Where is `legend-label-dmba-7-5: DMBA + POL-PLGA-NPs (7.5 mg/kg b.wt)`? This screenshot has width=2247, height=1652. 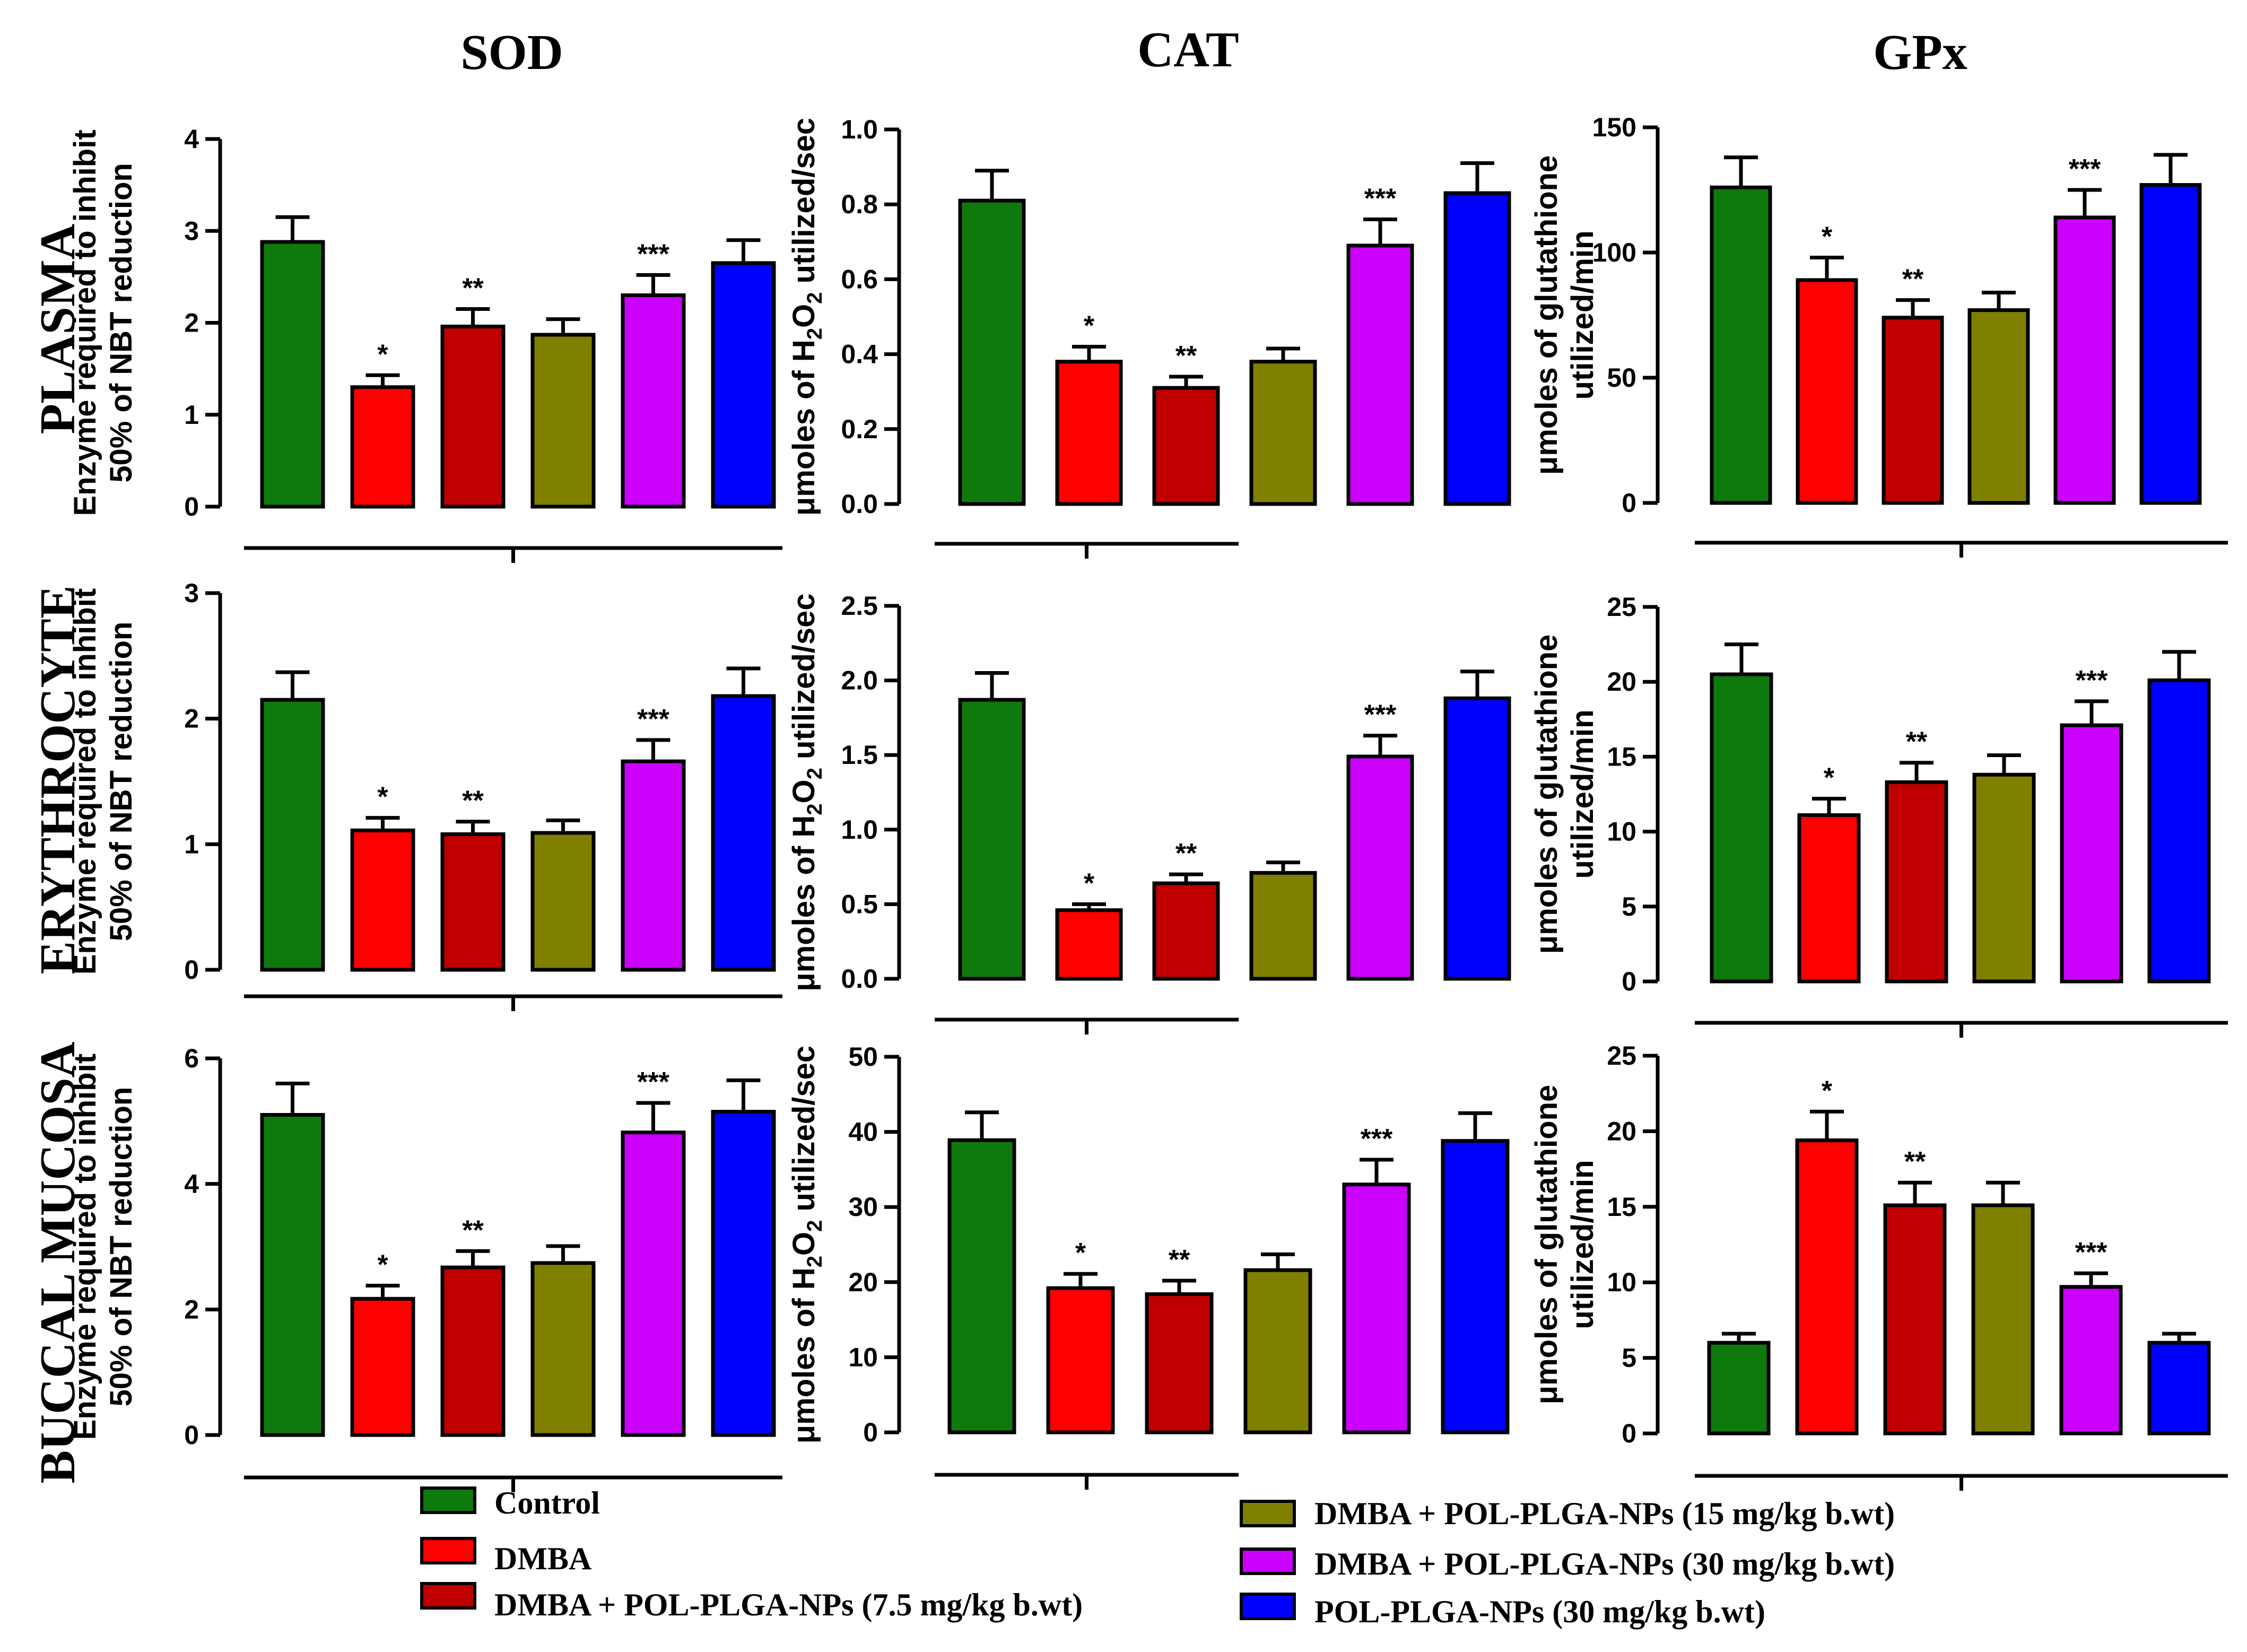 legend-label-dmba-7-5: DMBA + POL-PLGA-NPs (7.5 mg/kg b.wt) is located at coordinates (788, 1605).